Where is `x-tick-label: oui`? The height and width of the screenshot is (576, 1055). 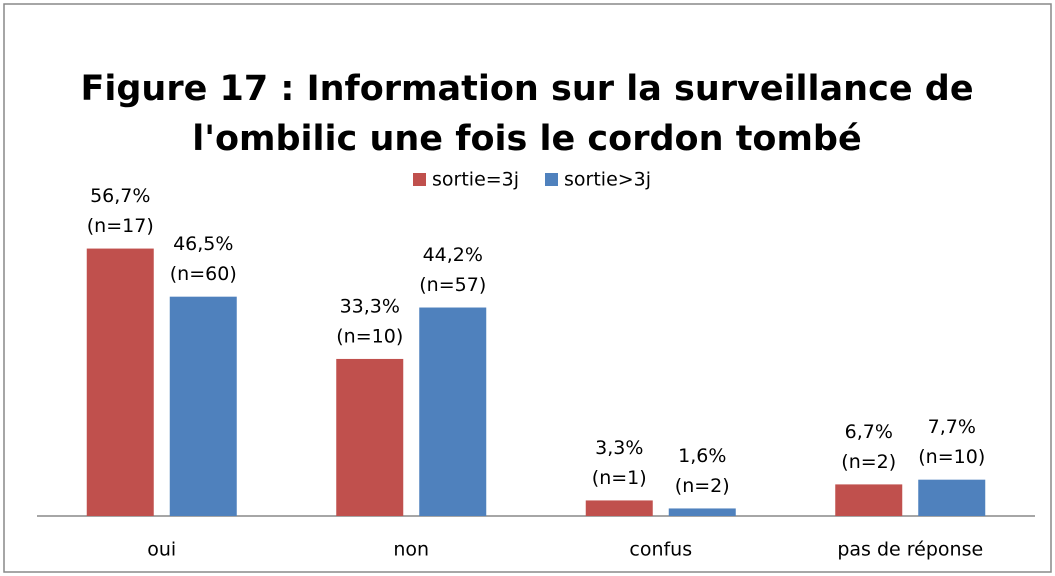
x-tick-label: oui is located at coordinates (161, 550).